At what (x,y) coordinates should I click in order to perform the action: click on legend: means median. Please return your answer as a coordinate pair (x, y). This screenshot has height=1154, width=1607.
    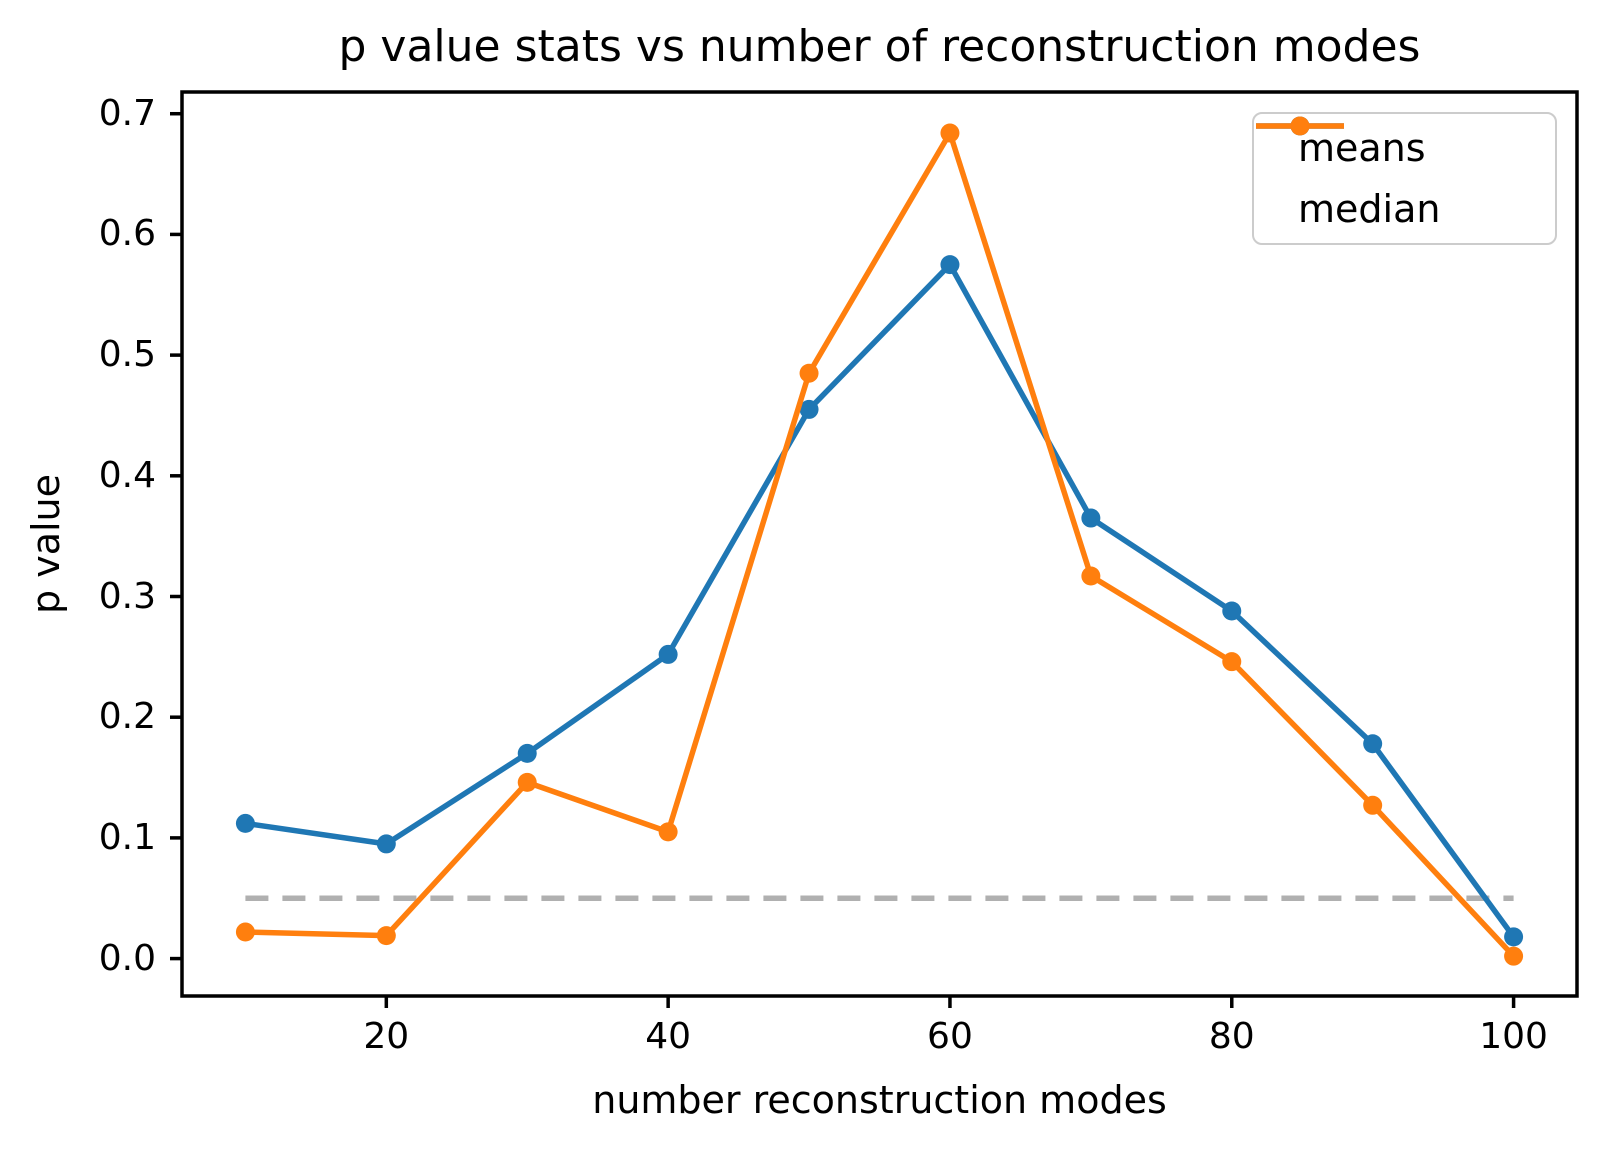
    Looking at the image, I should click on (1404, 178).